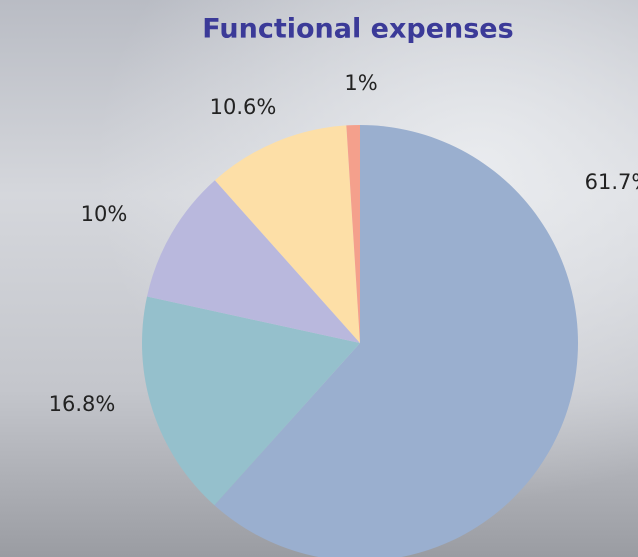  What do you see at coordinates (360, 83) in the screenshot?
I see `data-label: 1%` at bounding box center [360, 83].